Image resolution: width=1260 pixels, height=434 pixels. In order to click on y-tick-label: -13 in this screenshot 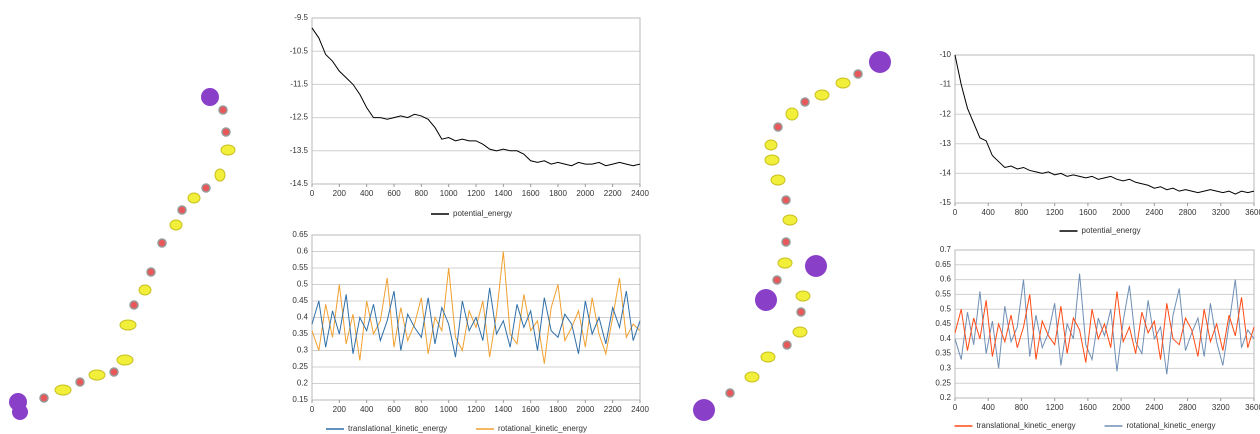, I will do `click(945, 143)`.